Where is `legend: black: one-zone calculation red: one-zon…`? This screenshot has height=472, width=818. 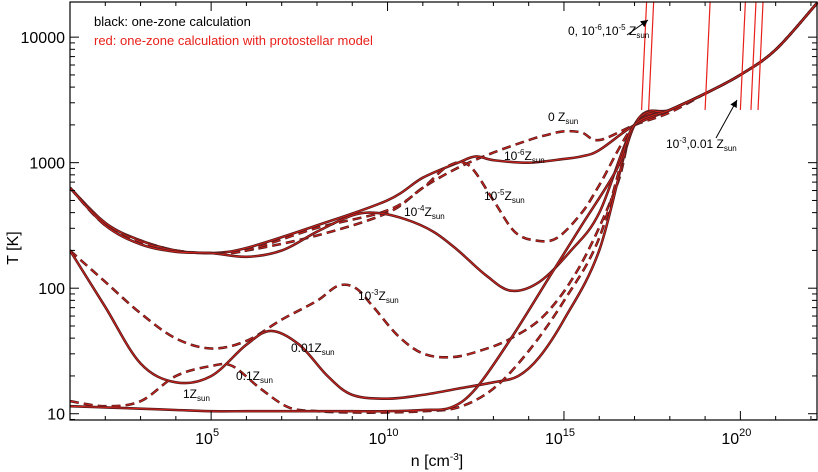
legend: black: one-zone calculation red: one-zon… is located at coordinates (233, 31).